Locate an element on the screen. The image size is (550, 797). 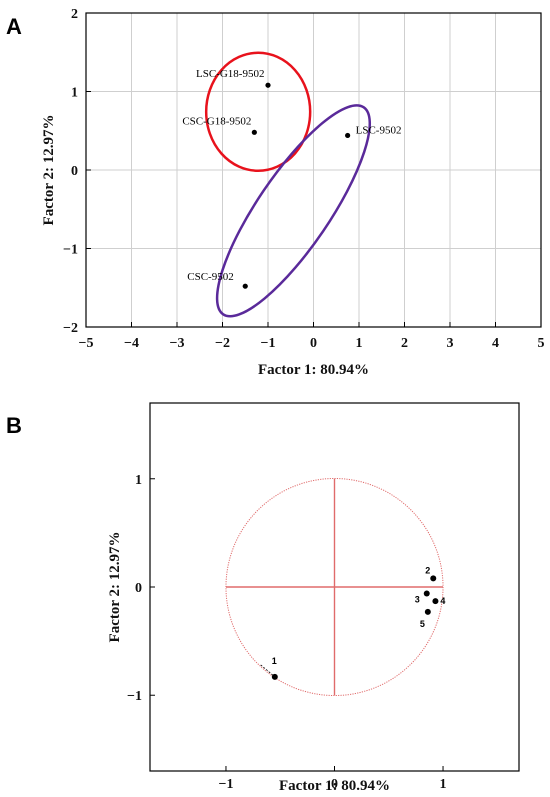
x-tick-label: 5 is located at coordinates (541, 343).